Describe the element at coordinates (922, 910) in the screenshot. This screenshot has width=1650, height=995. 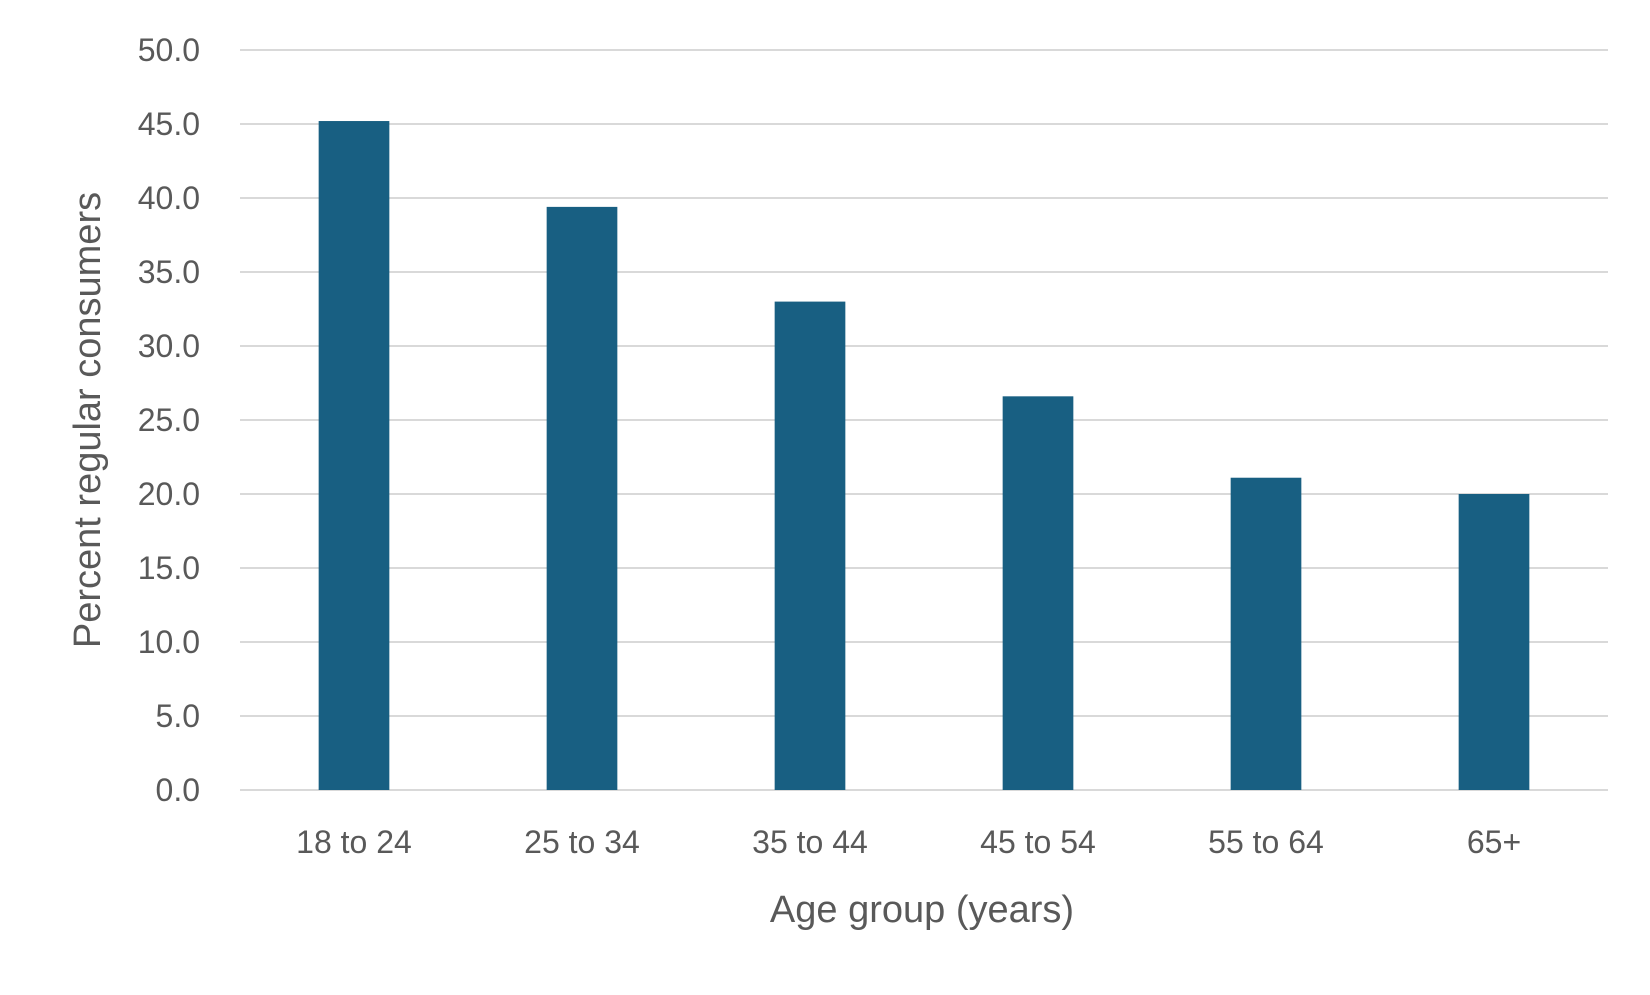
I see `x-axis-title: Age group (years)` at that location.